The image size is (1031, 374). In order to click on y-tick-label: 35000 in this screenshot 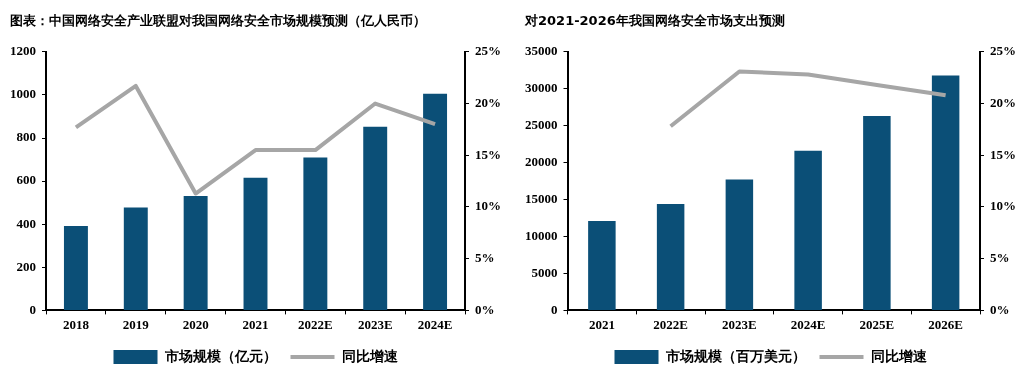, I will do `click(541, 51)`.